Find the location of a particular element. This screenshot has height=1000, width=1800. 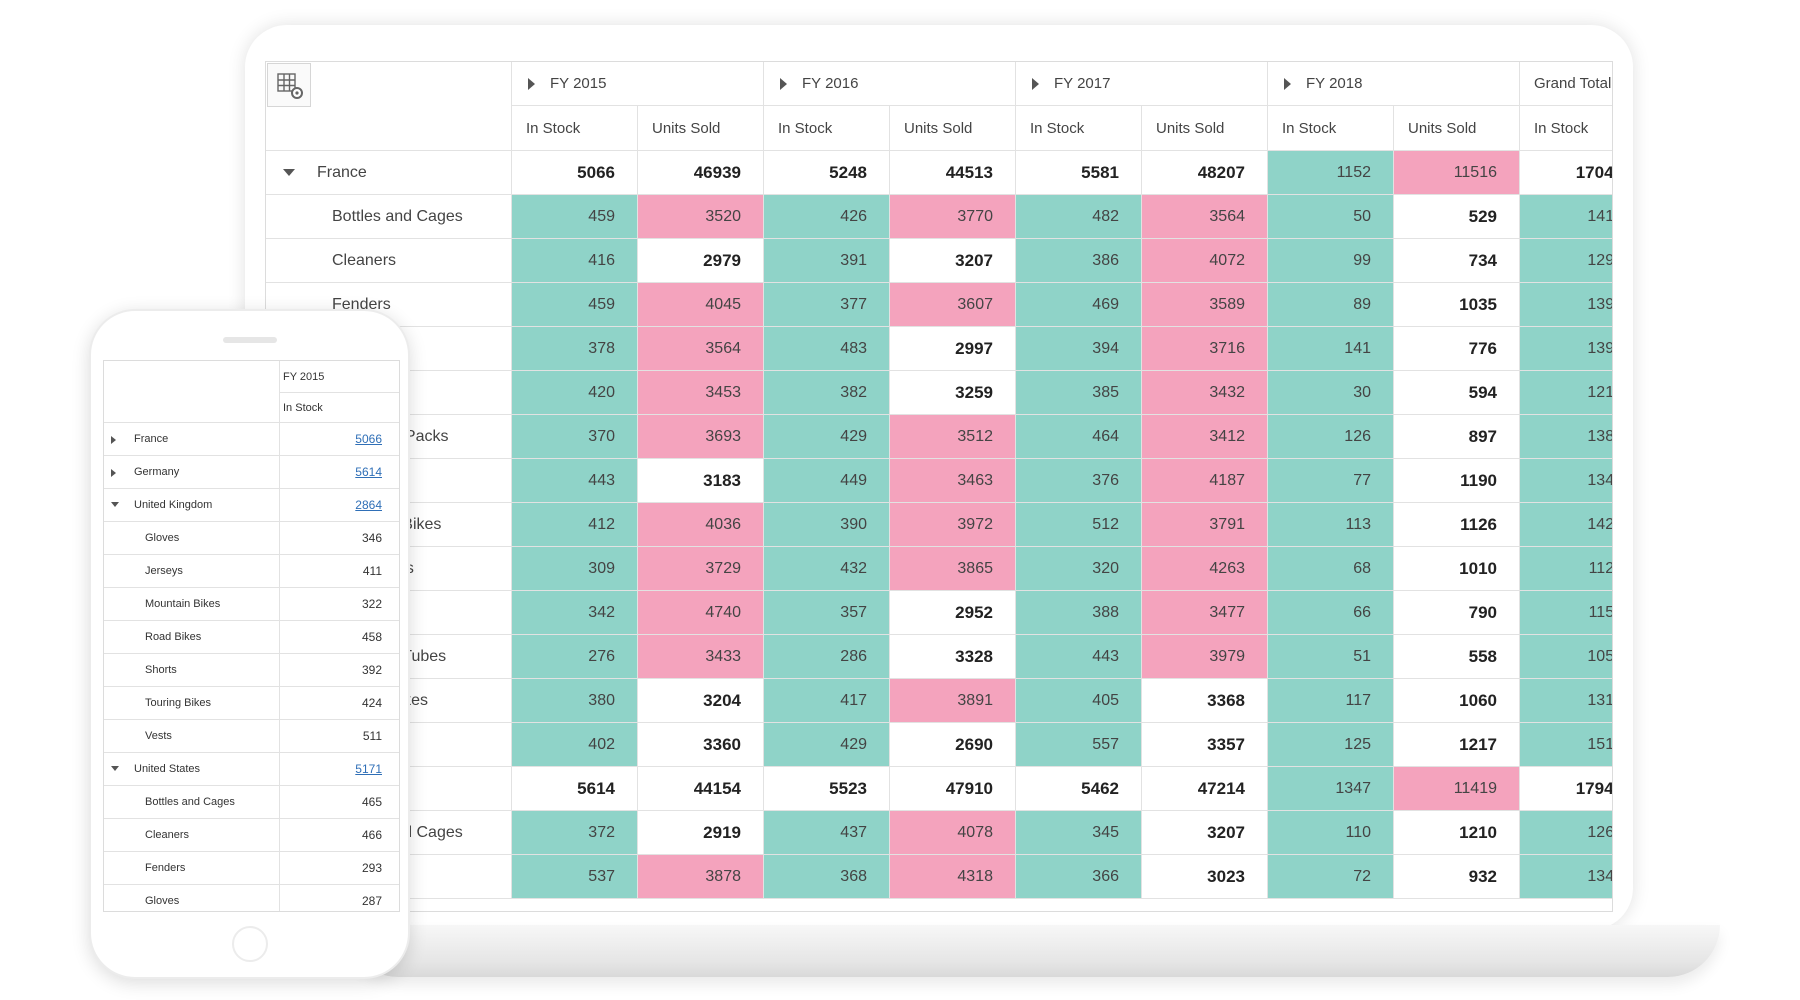

value-cell: 416 is located at coordinates (575, 261).